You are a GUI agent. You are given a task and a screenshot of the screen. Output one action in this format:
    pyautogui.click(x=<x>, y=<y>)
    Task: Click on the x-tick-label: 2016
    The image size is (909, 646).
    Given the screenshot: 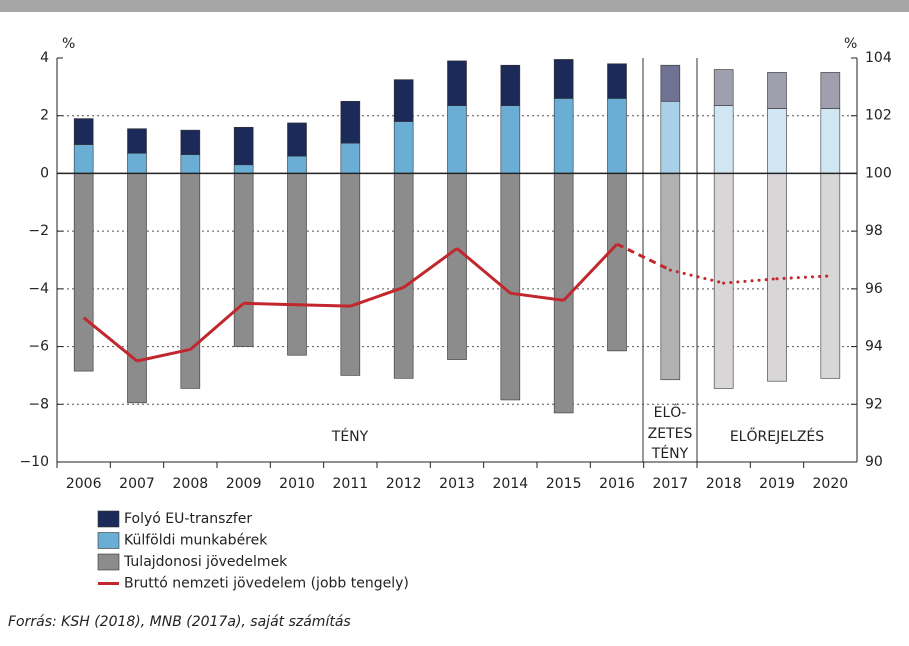 What is the action you would take?
    pyautogui.click(x=617, y=484)
    